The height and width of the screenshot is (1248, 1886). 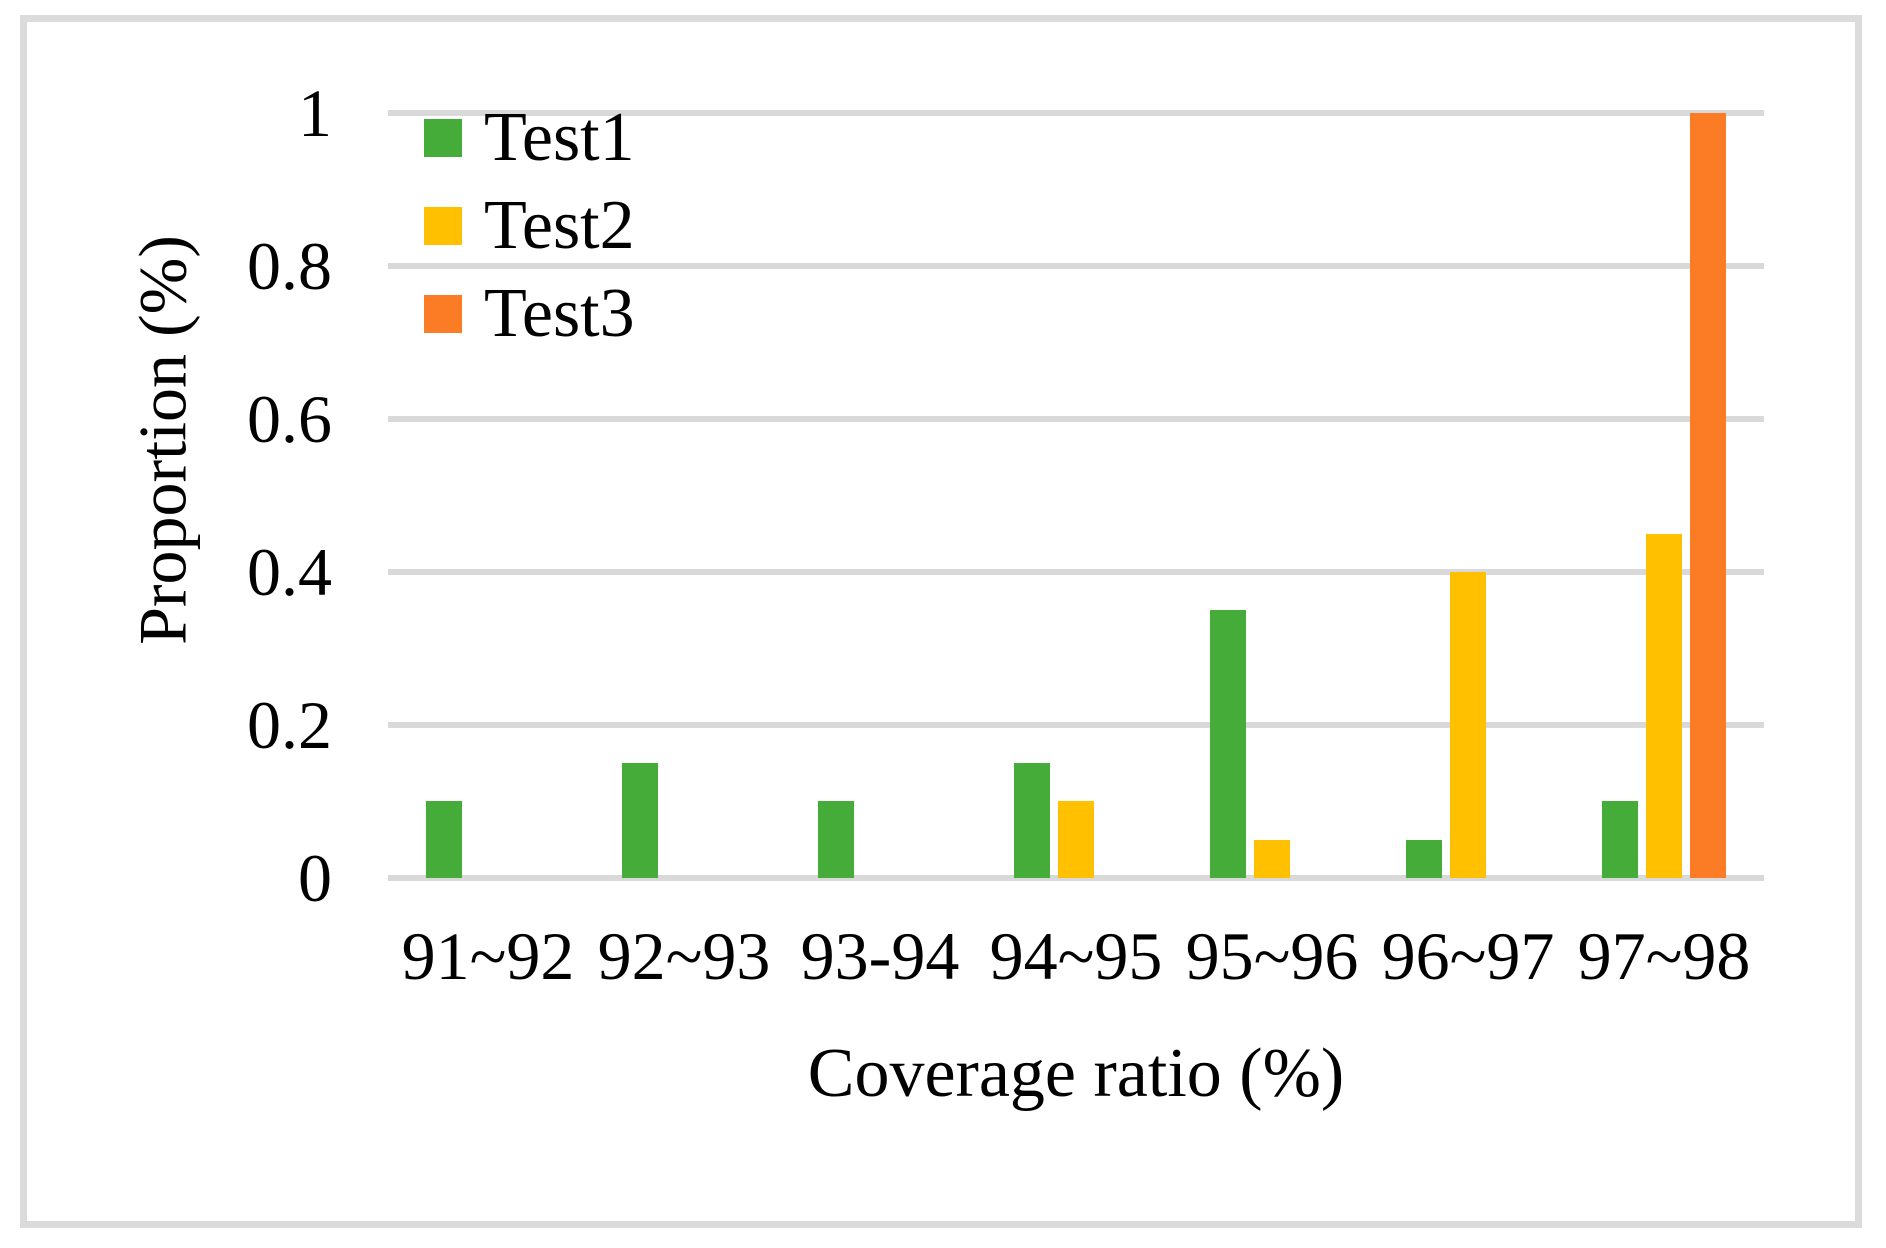 I want to click on legend: Test1 Test2 Test3, so click(x=529, y=226).